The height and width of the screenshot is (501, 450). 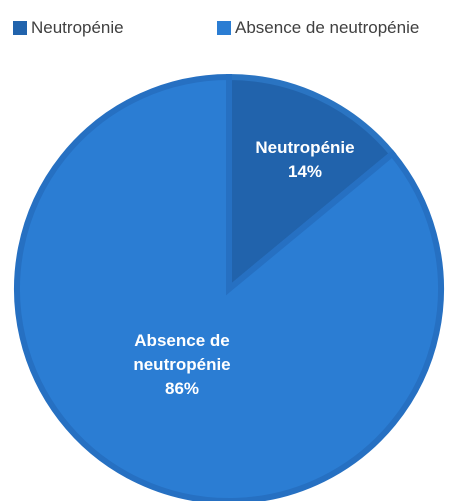 I want to click on legend-label: Absence de neutropénie, so click(x=327, y=27).